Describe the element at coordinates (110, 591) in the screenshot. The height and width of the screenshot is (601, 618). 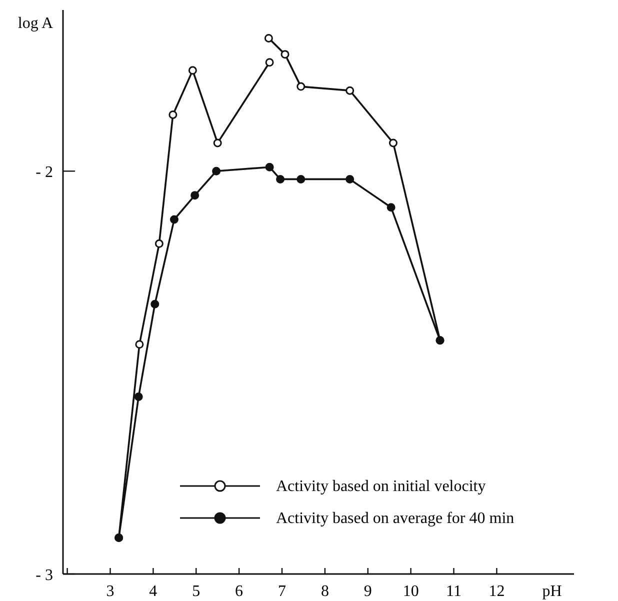
I see `x-tick-label: 3` at that location.